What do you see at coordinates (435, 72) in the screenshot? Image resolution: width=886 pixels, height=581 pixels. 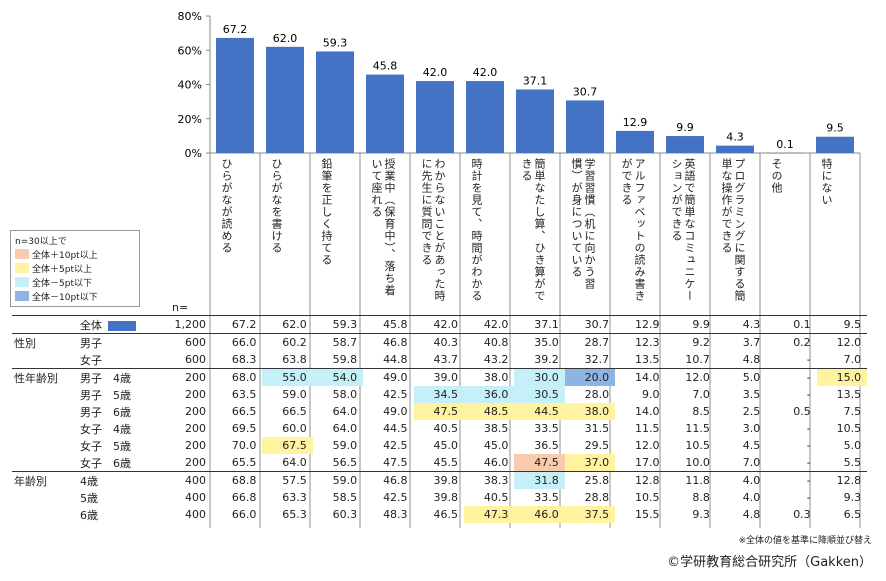 I see `data-label: 42.0` at bounding box center [435, 72].